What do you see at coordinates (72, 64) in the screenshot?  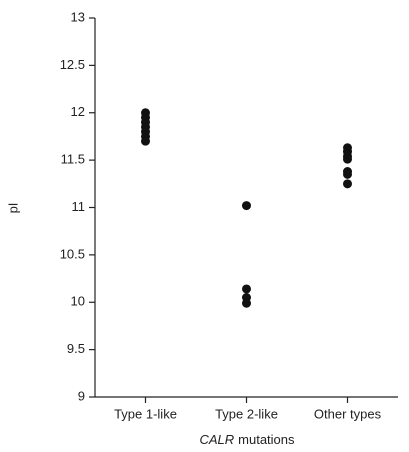 I see `y-tick-label: 12.5` at bounding box center [72, 64].